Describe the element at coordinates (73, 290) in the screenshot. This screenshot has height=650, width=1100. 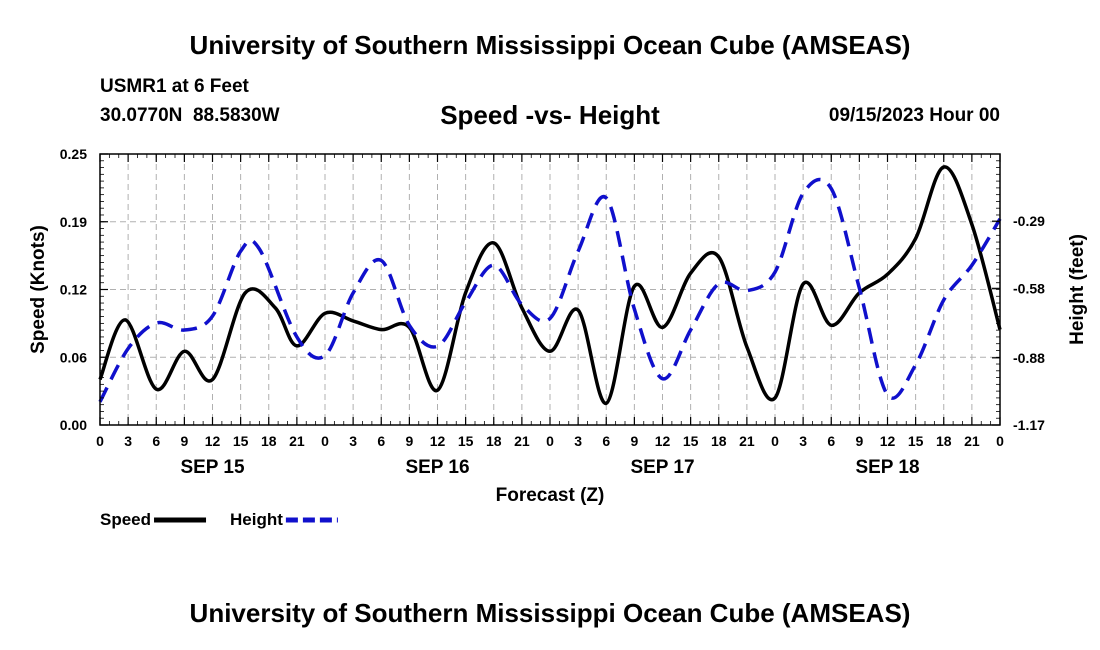
I see `y-left-tick-label: 0.12` at that location.